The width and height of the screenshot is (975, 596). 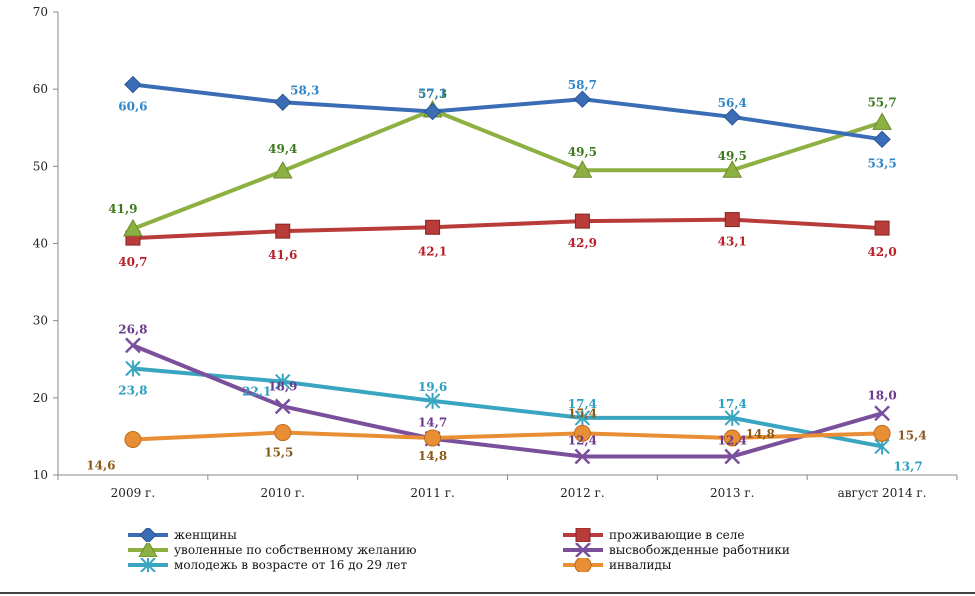 What do you see at coordinates (132, 329) in the screenshot?
I see `data-label: 26,8` at bounding box center [132, 329].